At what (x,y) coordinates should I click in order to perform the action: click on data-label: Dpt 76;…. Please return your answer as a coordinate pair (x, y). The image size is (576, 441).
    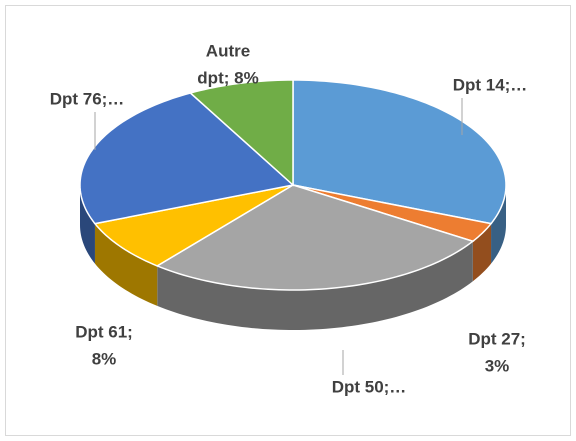
    Looking at the image, I should click on (87, 98).